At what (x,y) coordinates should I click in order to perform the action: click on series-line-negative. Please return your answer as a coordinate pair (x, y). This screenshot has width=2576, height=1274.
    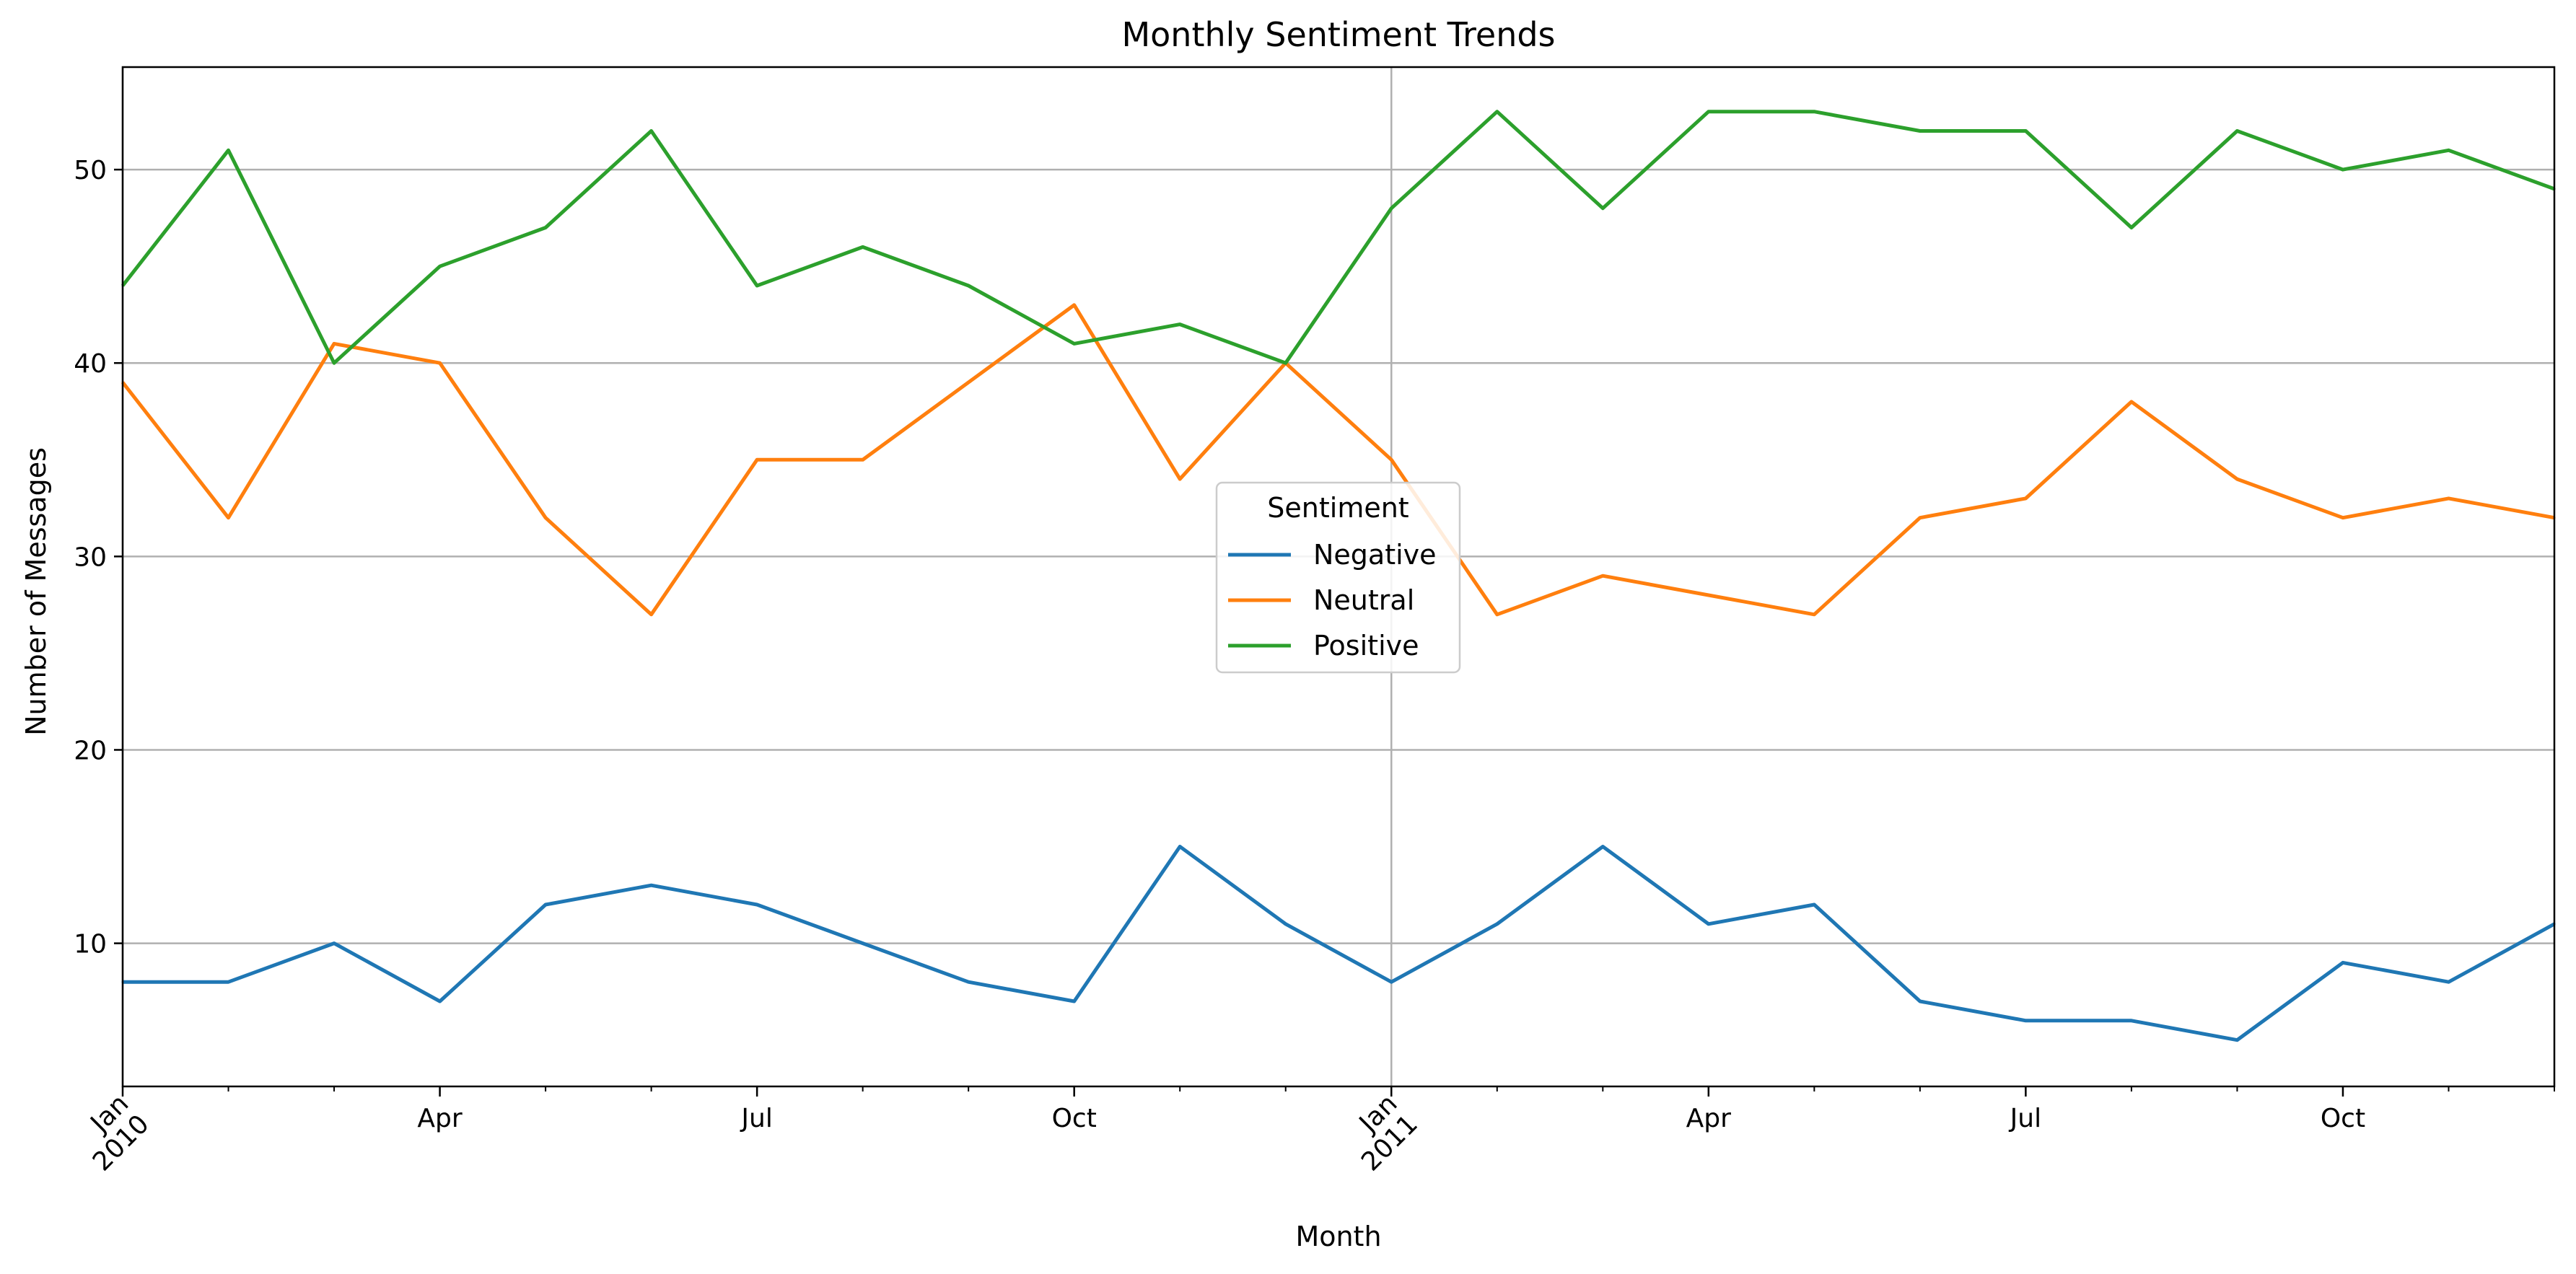
    Looking at the image, I should click on (1339, 943).